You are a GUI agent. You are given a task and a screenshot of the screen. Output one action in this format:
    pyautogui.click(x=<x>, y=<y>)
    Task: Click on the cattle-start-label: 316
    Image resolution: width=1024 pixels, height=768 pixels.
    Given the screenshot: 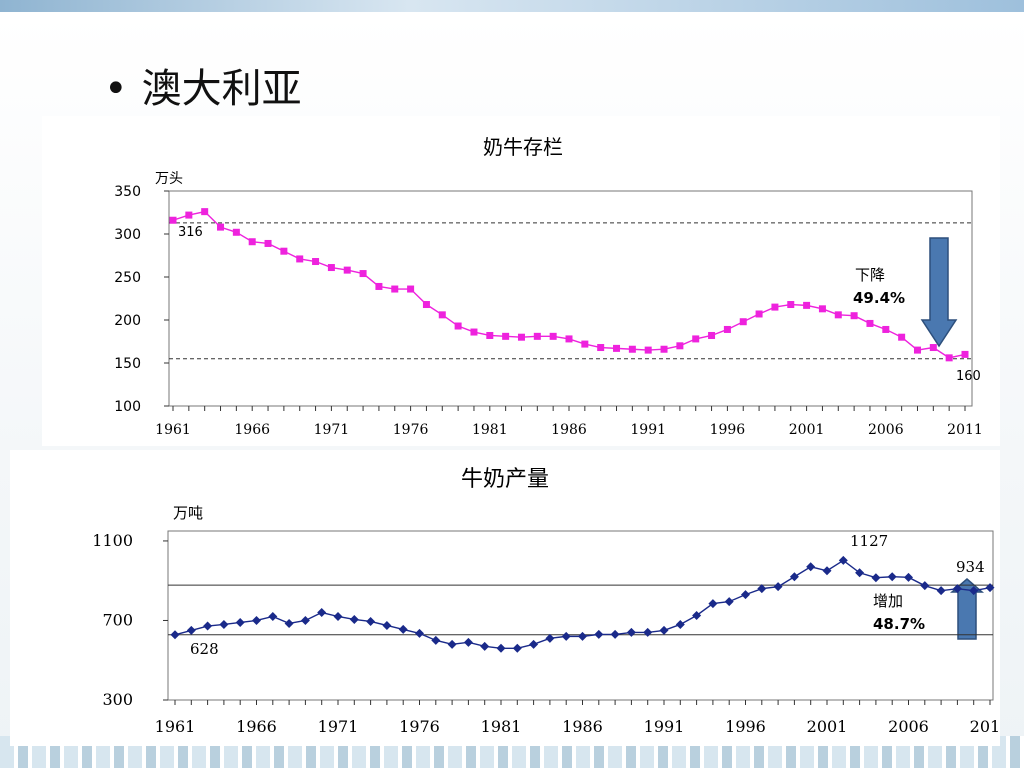 What is the action you would take?
    pyautogui.click(x=190, y=232)
    